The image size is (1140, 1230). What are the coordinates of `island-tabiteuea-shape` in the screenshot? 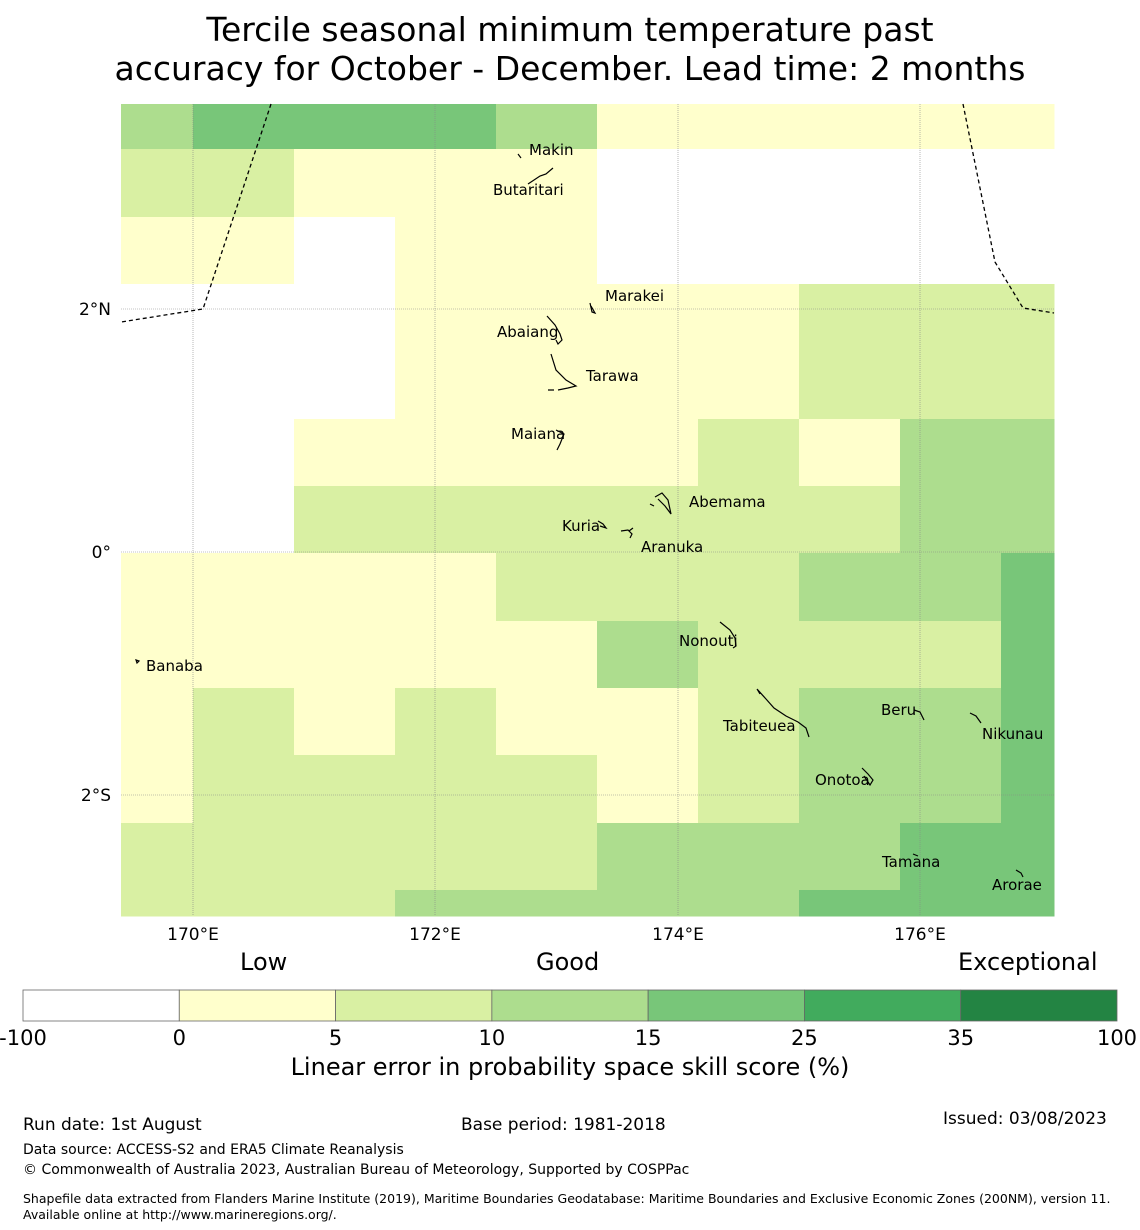 It's located at (783, 713).